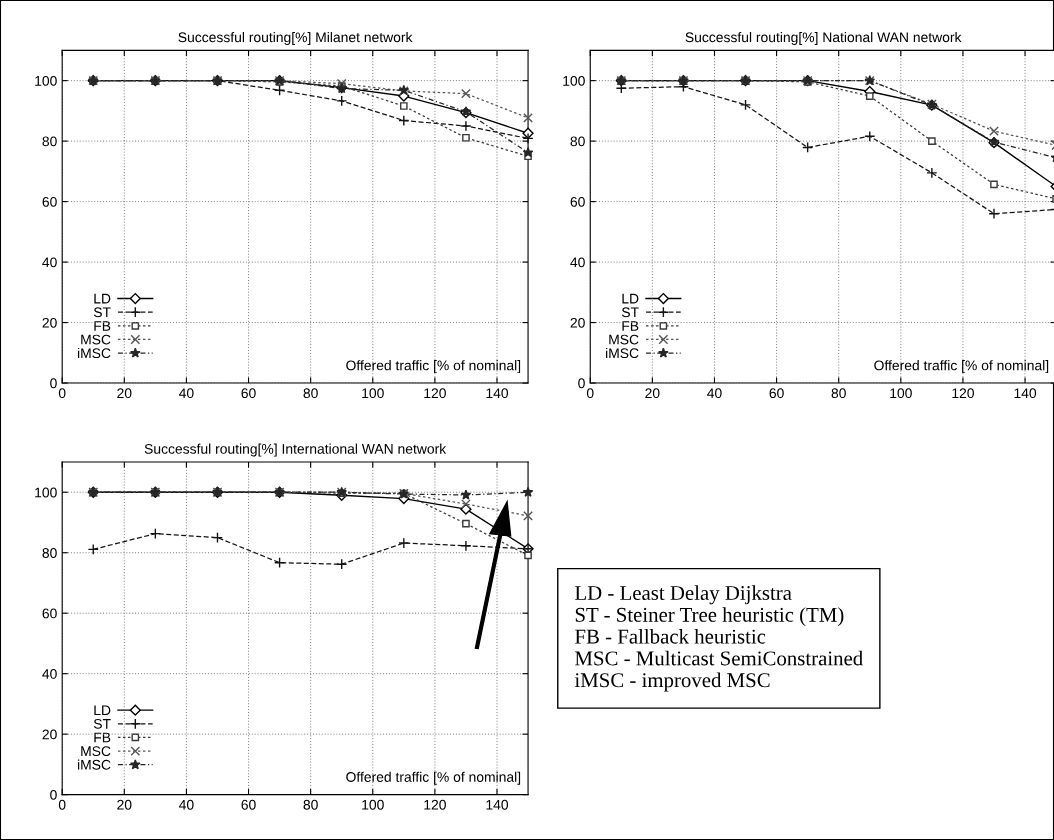  Describe the element at coordinates (823, 38) in the screenshot. I see `chart-title: Successful routing[%] National WAN network` at that location.